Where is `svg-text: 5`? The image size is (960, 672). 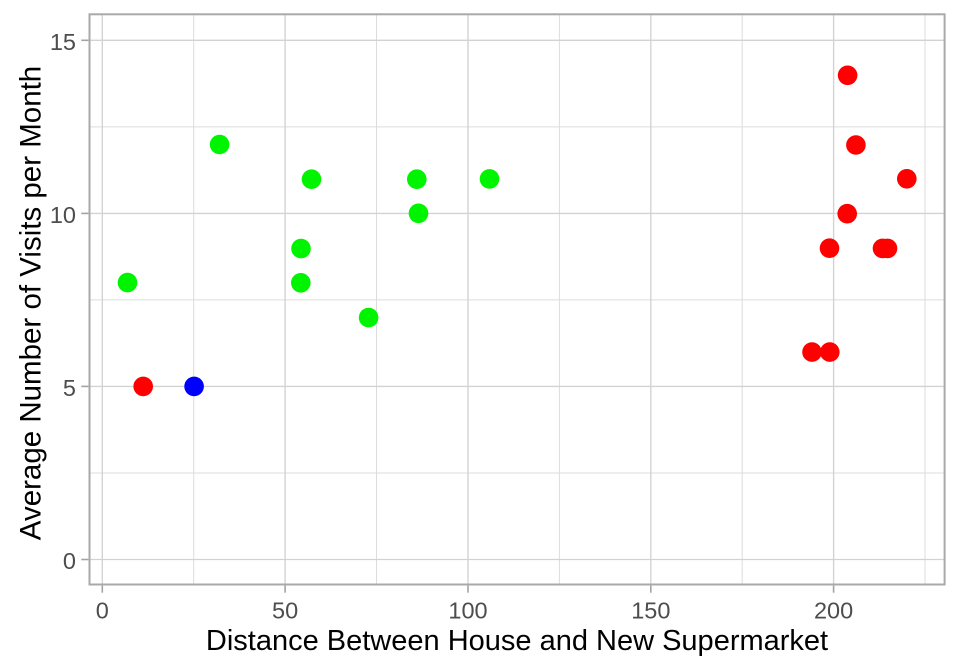 svg-text: 5 is located at coordinates (69, 388).